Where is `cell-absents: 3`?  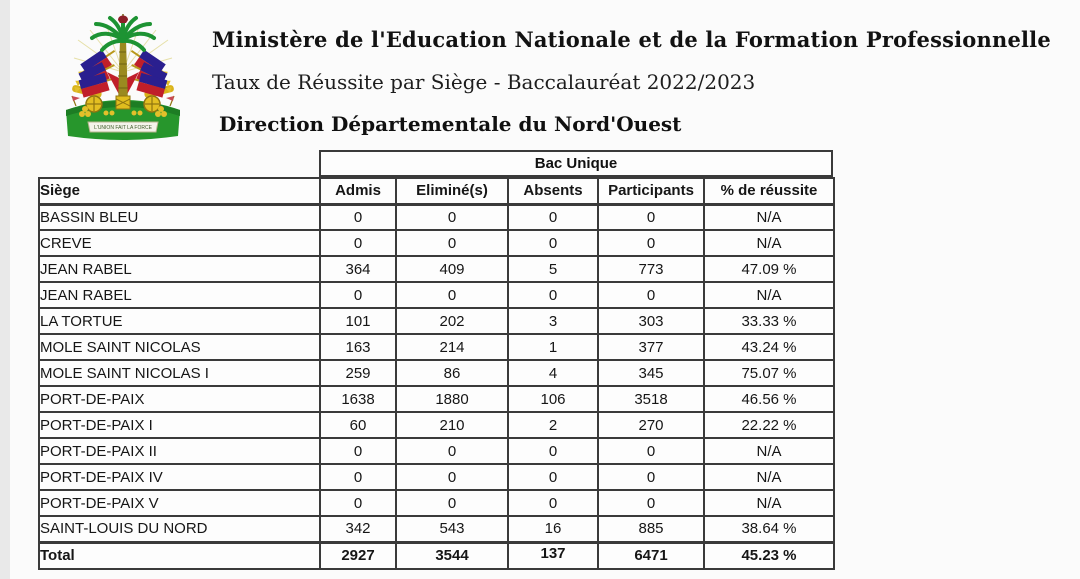
cell-absents: 3 is located at coordinates (553, 321).